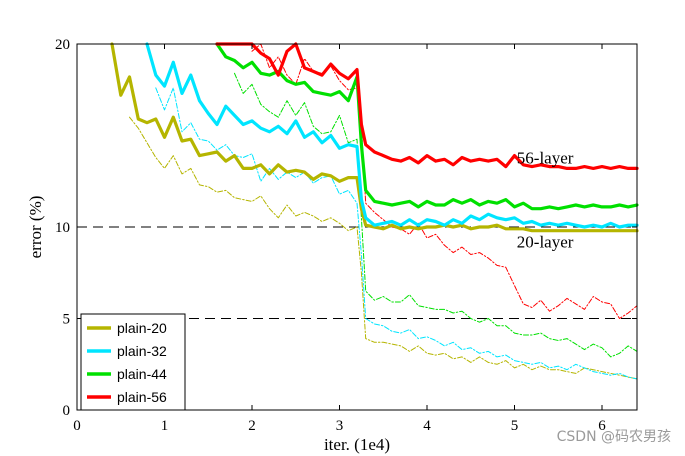 The image size is (685, 456). Describe the element at coordinates (62, 228) in the screenshot. I see `y-tick-label: 10` at that location.